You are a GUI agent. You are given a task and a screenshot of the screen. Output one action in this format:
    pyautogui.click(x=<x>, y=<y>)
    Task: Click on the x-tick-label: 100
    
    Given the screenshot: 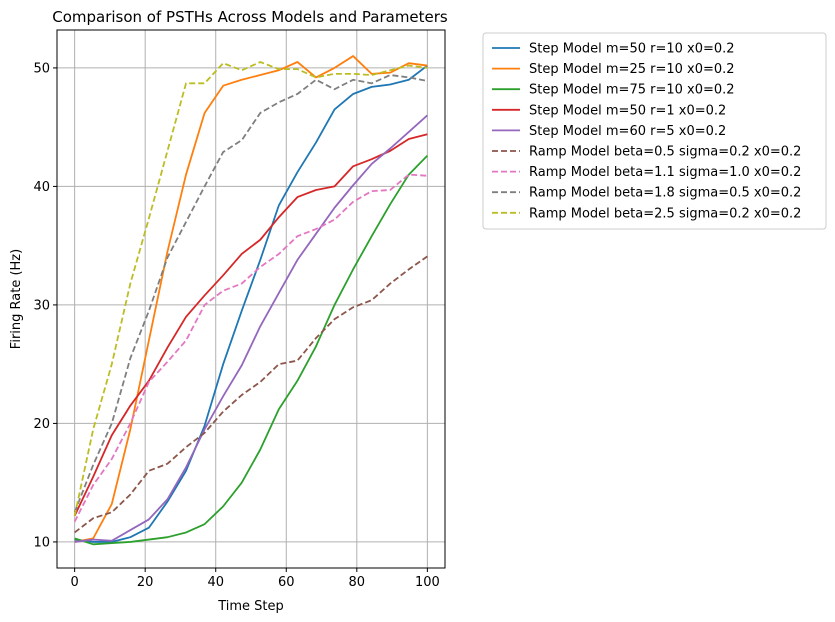 What is the action you would take?
    pyautogui.click(x=427, y=582)
    